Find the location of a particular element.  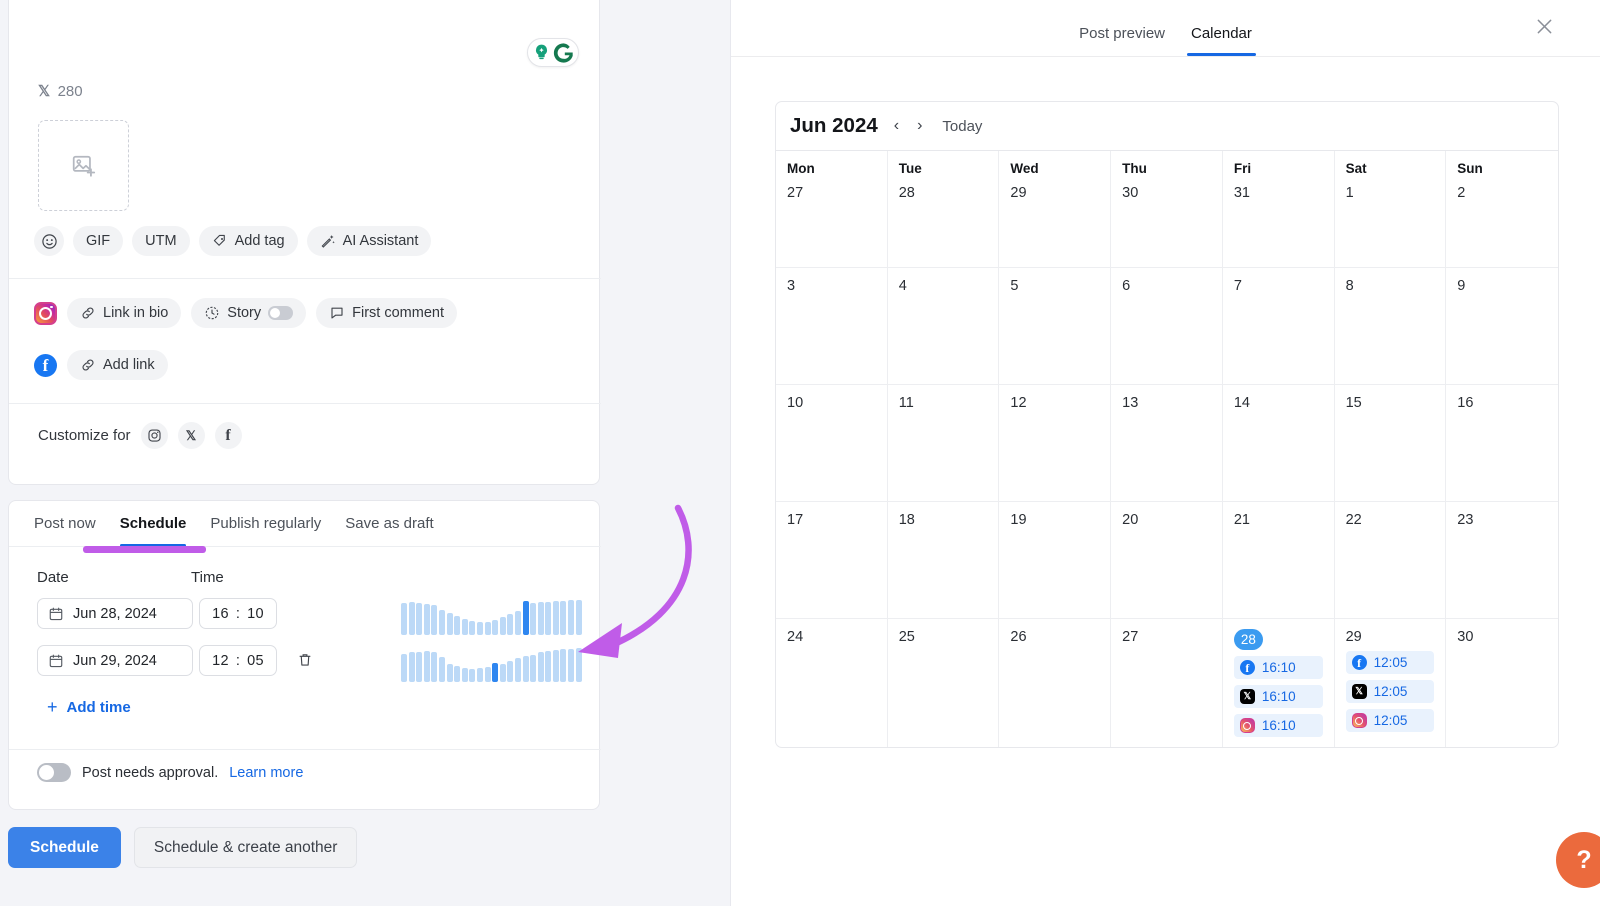

media-upload-dropzone is located at coordinates (83, 165).